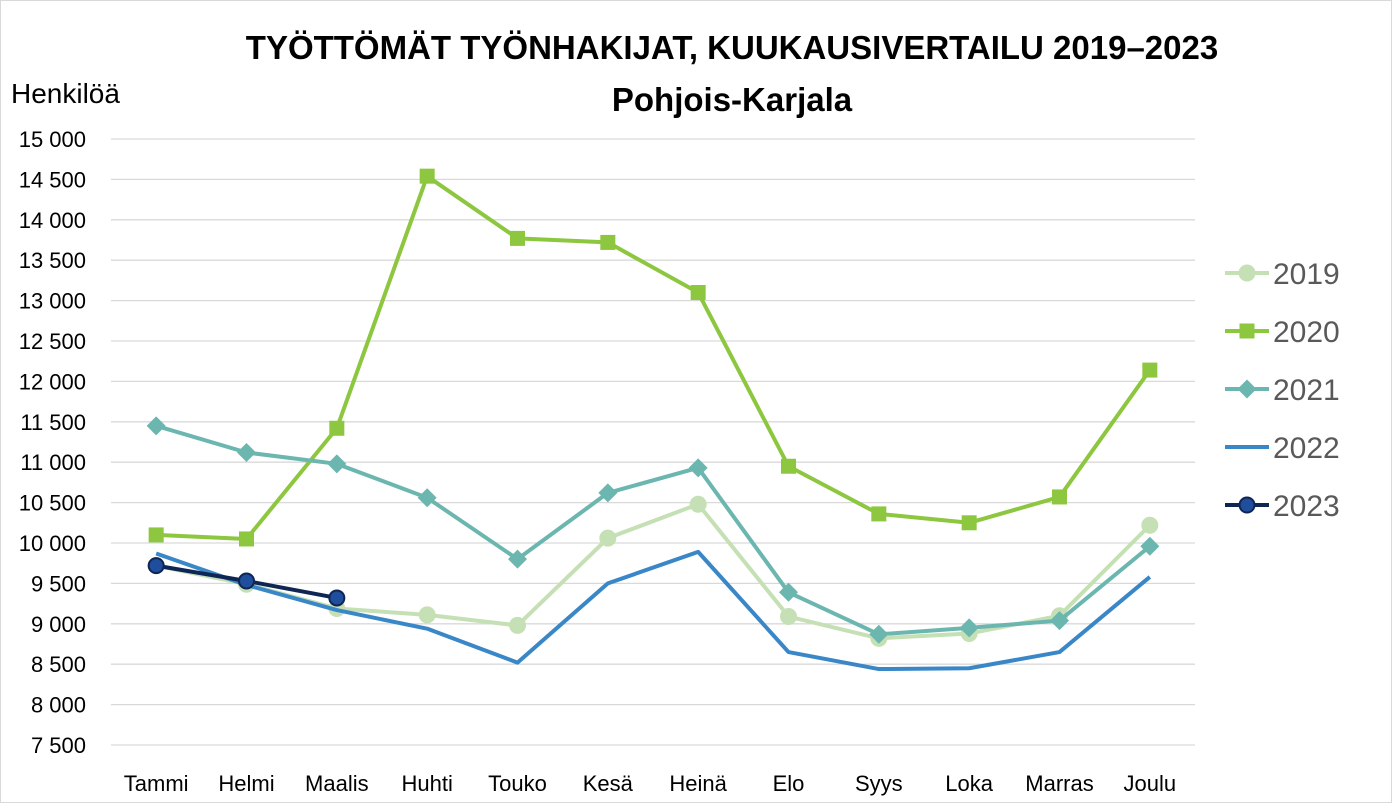  I want to click on x-tick-label: Helmi, so click(246, 783).